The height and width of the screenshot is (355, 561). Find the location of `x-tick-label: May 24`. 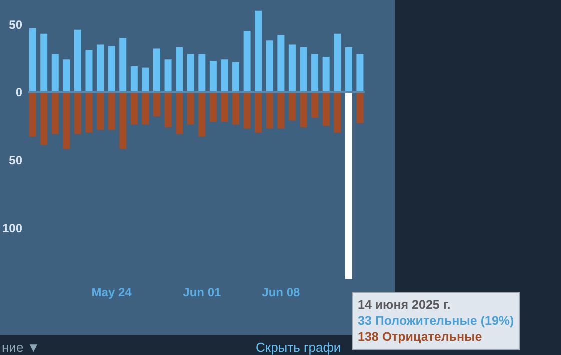

x-tick-label: May 24 is located at coordinates (112, 293).